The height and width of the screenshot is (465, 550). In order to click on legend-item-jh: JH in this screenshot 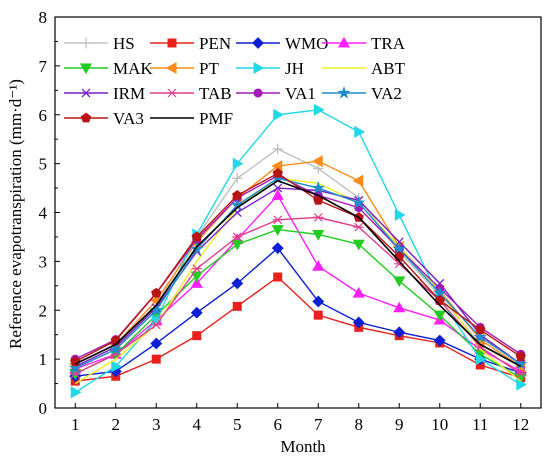, I will do `click(270, 68)`.